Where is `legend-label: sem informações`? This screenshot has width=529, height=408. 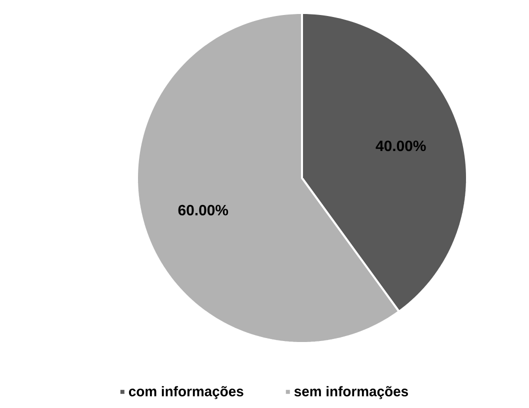
legend-label: sem informações is located at coordinates (351, 393).